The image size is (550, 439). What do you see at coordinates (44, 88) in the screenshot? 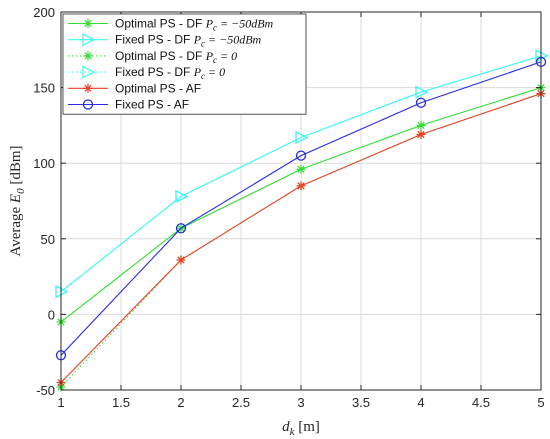
I see `y-tick-label: 150` at bounding box center [44, 88].